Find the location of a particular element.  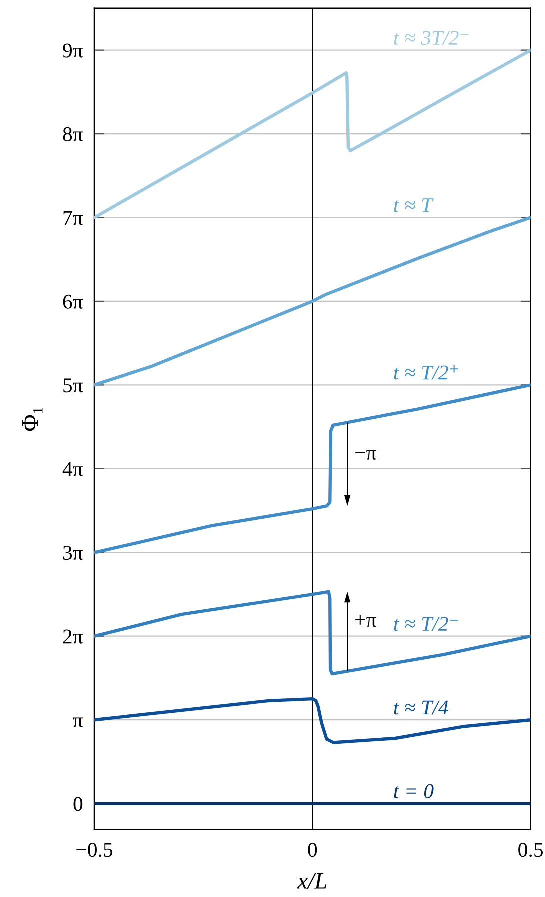

y-tick-label: 6π is located at coordinates (73, 301).